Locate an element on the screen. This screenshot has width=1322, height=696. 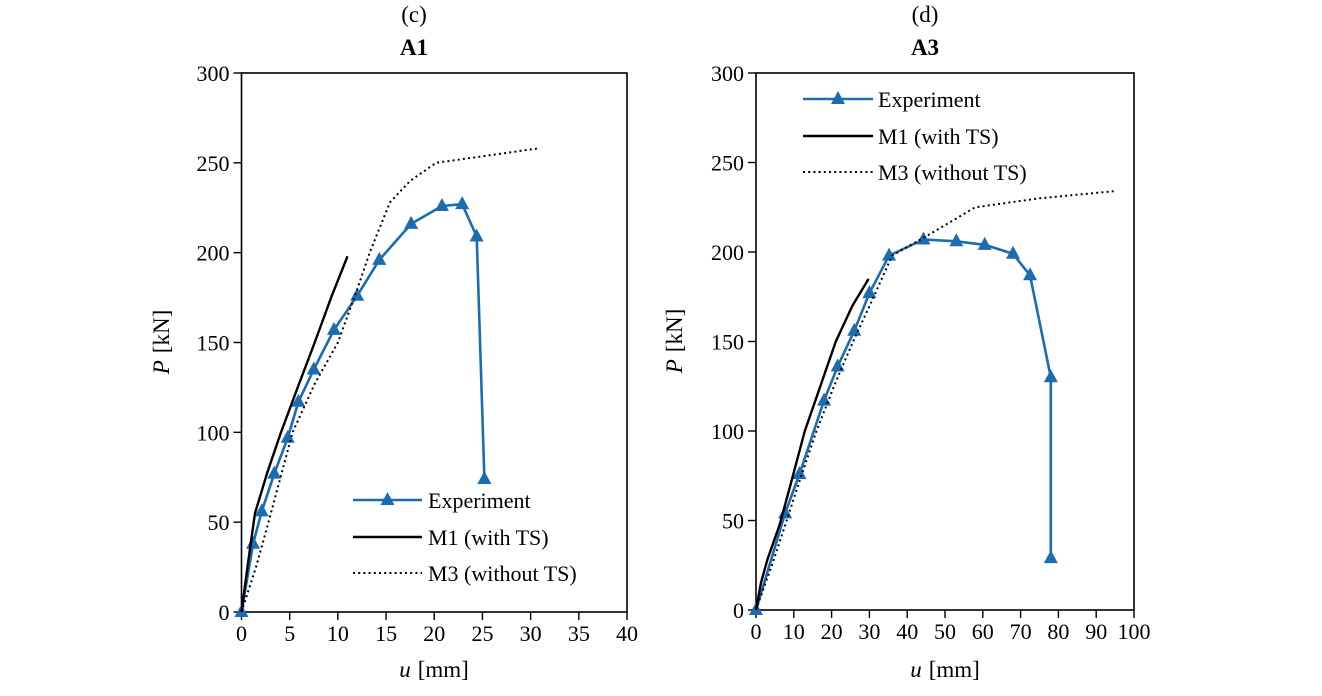
x-axis-label-a3: u [mm] is located at coordinates (945, 670).